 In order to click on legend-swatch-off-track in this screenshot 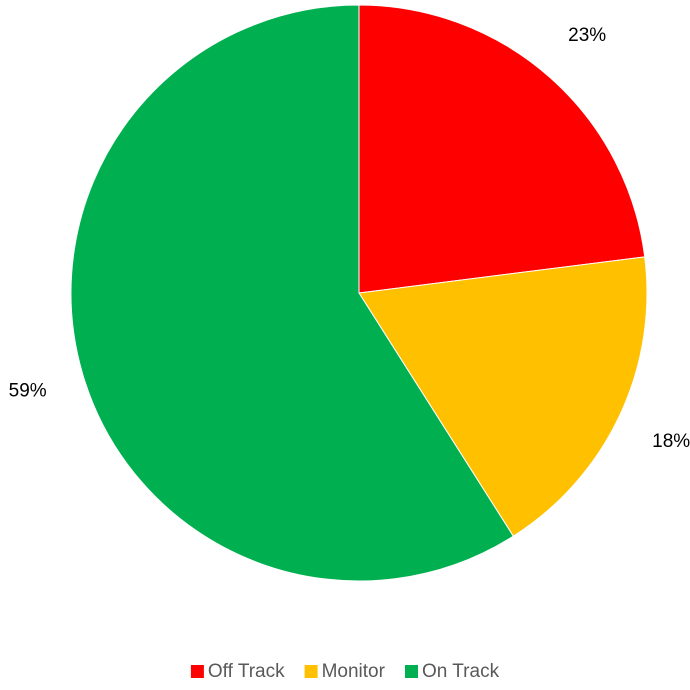, I will do `click(197, 671)`.